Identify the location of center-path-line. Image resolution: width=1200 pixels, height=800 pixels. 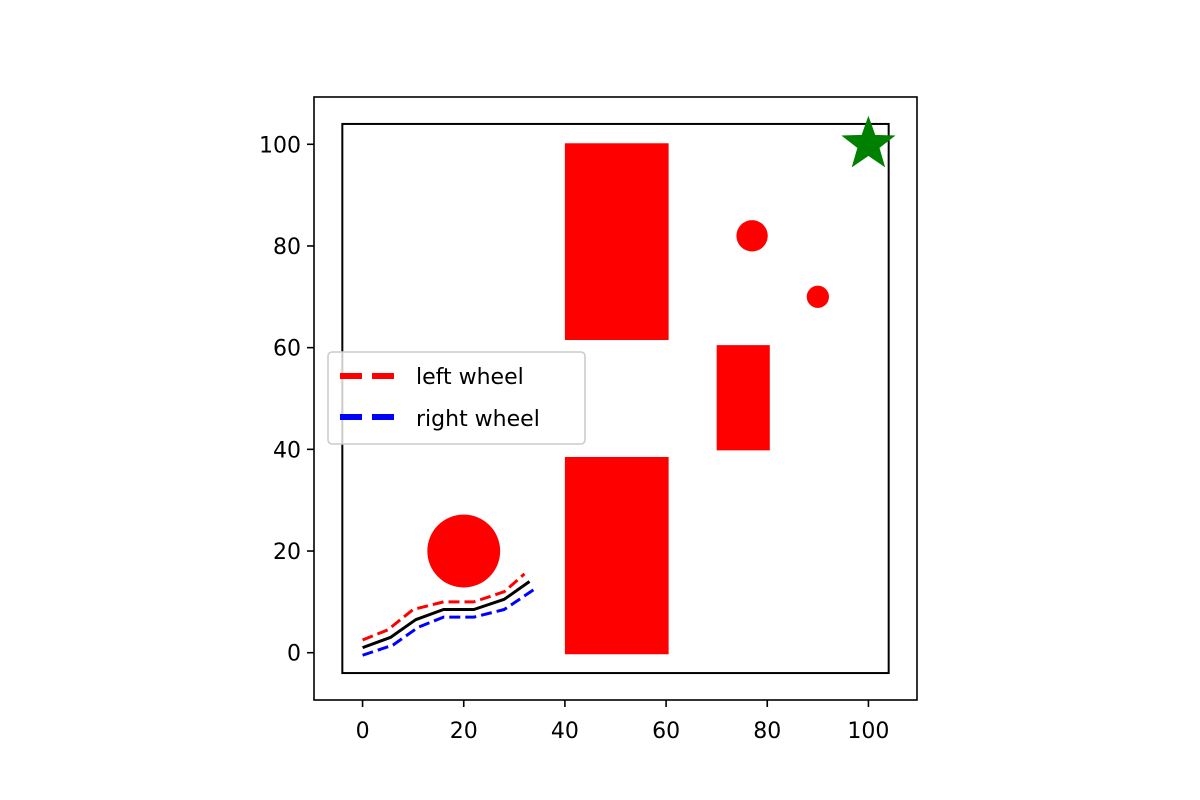
(446, 615).